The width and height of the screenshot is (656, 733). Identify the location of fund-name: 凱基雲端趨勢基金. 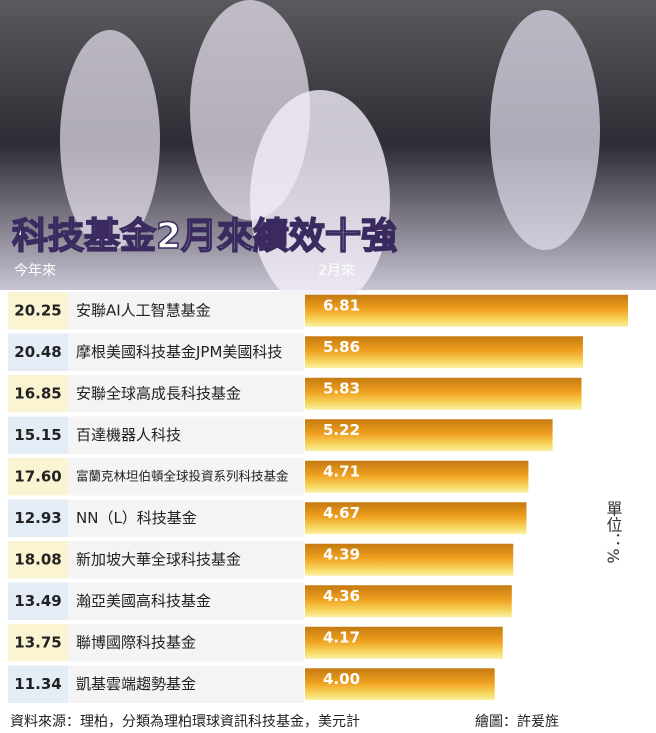
(136, 684).